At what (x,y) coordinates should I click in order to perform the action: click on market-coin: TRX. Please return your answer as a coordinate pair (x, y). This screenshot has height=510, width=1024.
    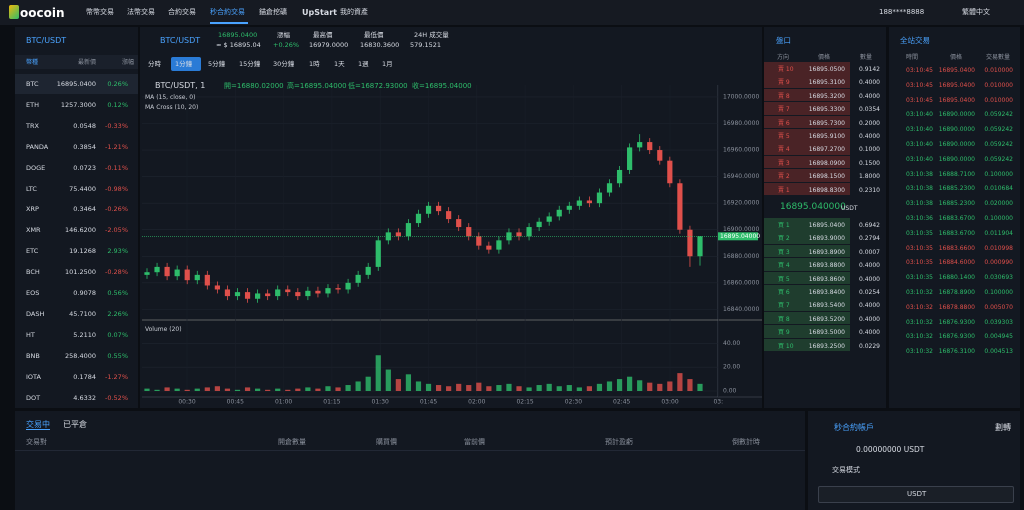
    Looking at the image, I should click on (32, 125).